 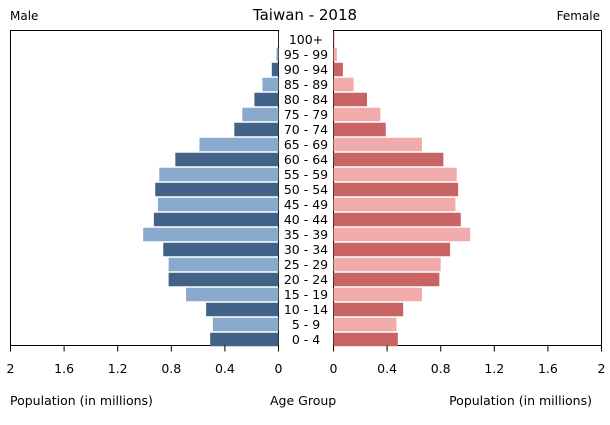 I want to click on female-bar-100plus, so click(x=334, y=39).